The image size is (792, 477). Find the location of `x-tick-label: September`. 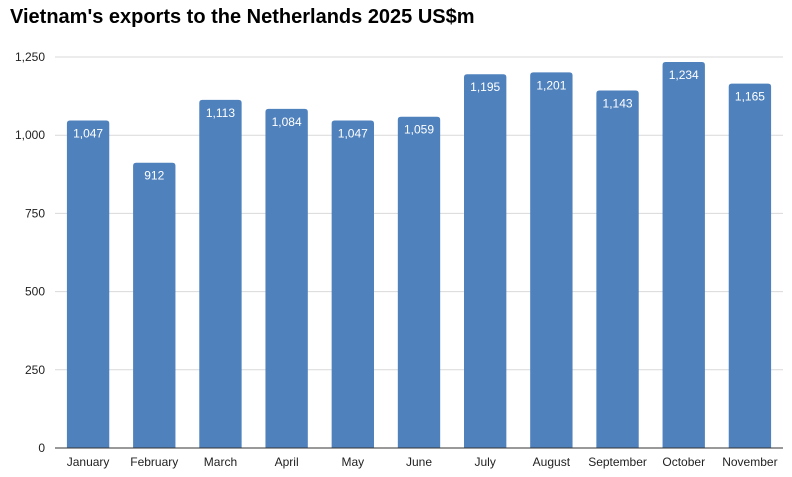

x-tick-label: September is located at coordinates (617, 462).